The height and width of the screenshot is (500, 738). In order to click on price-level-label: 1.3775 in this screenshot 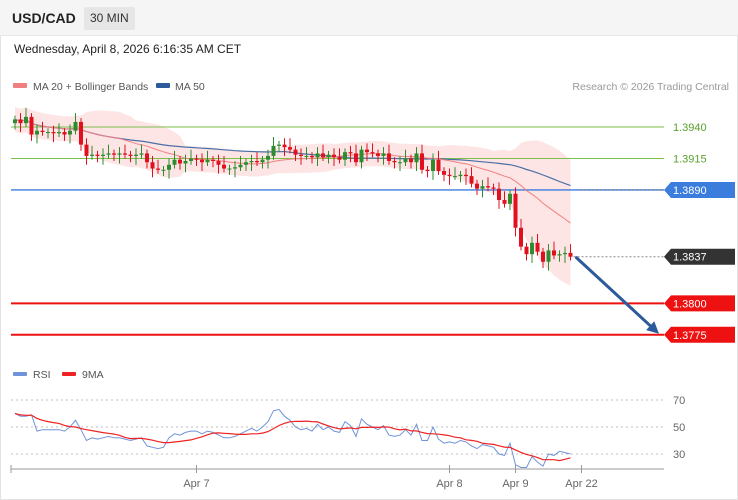, I will do `click(690, 336)`.